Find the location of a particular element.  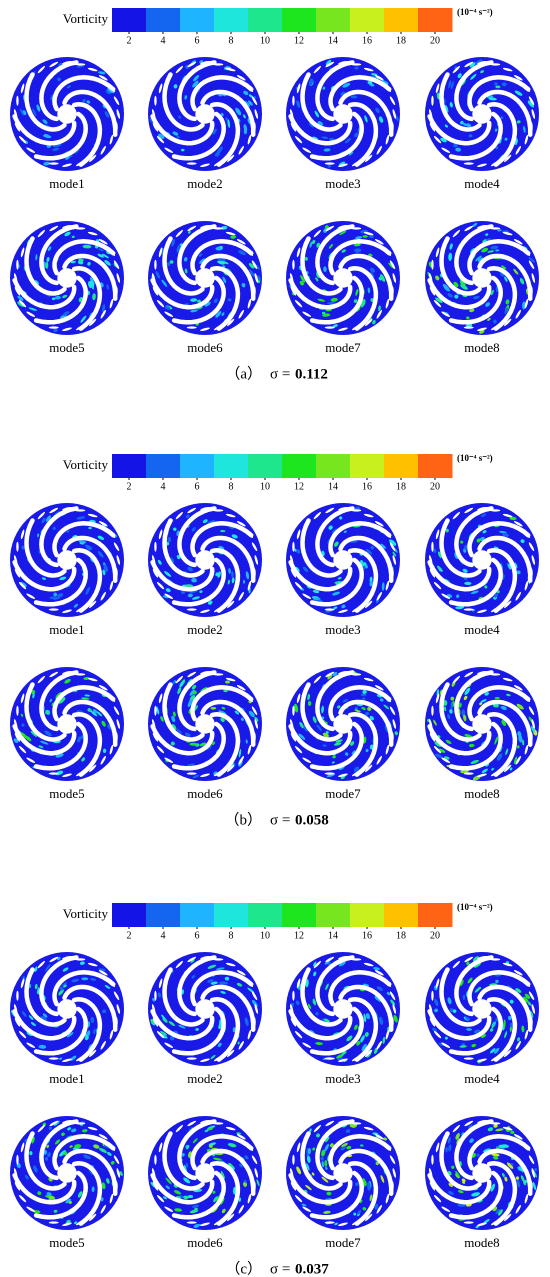

caption-label: （b） is located at coordinates (243, 819).